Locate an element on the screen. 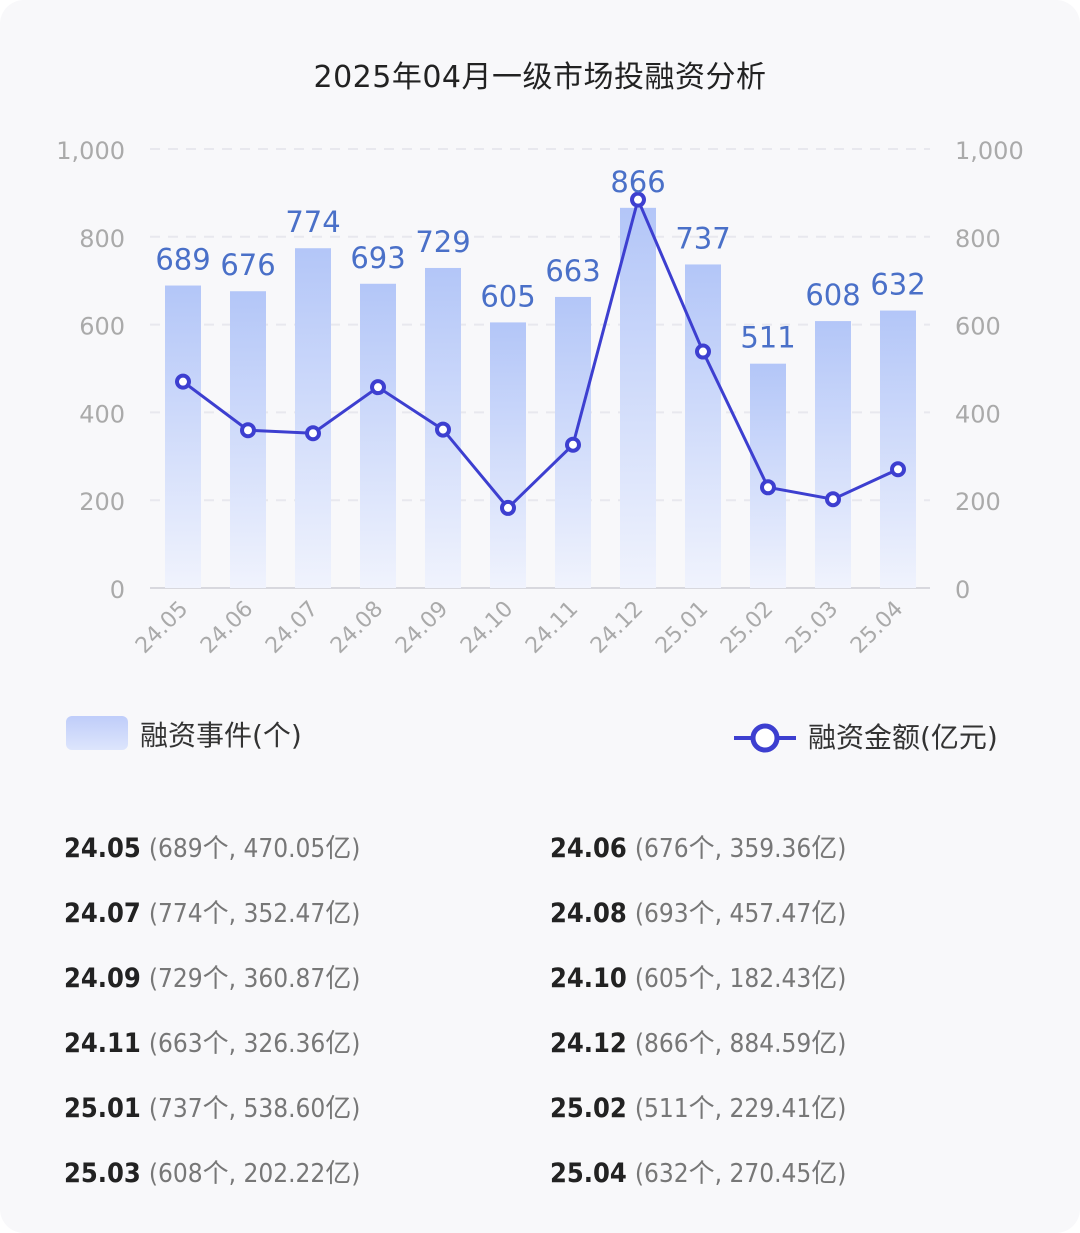 This screenshot has height=1233, width=1080. summary-item: 24.09 (729个, 360.87亿) is located at coordinates (212, 976).